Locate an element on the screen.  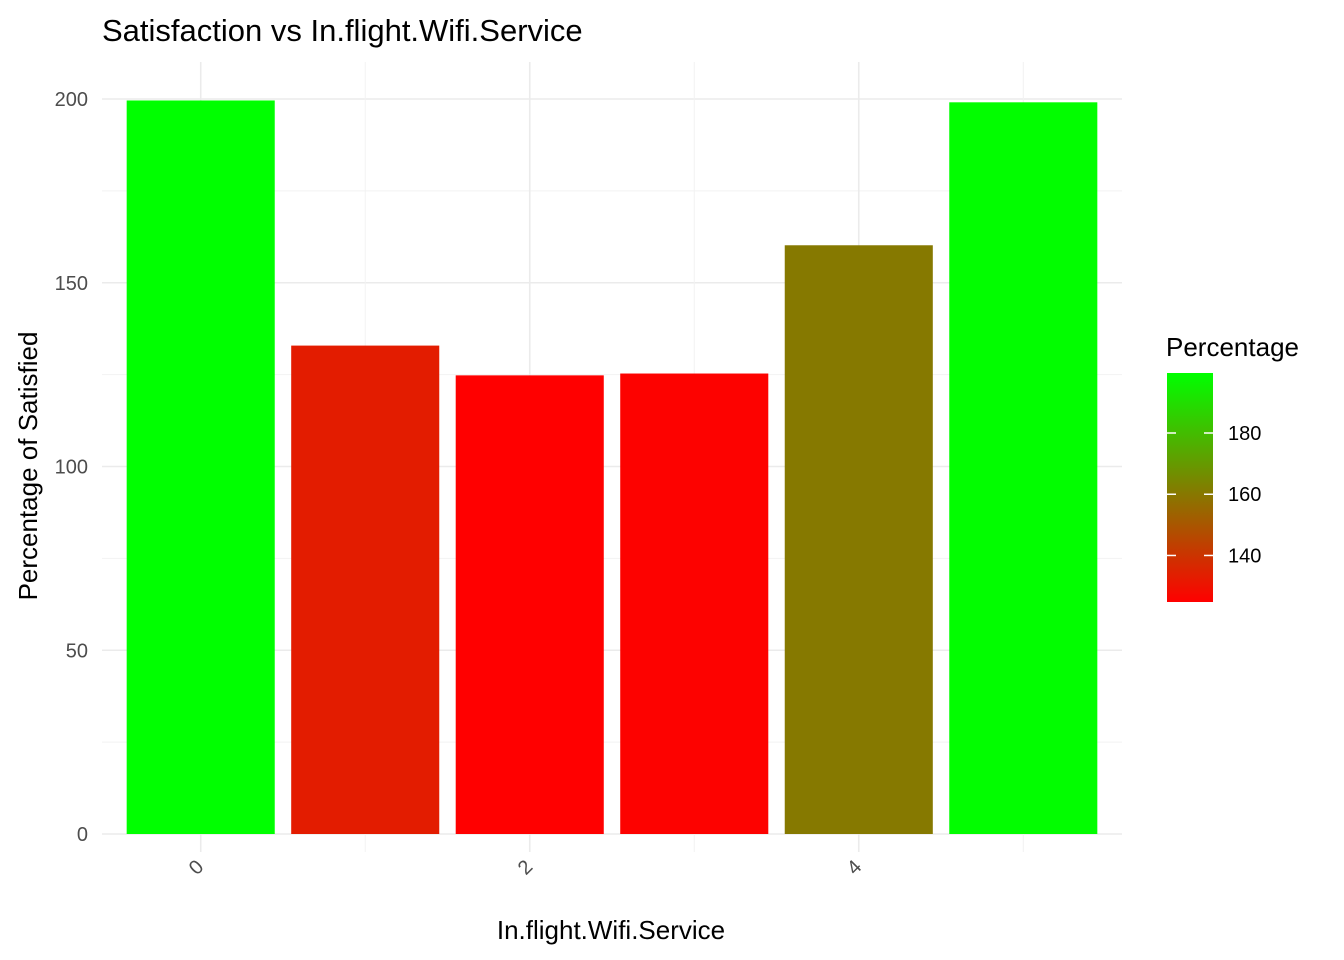
x-tick-label: 2 is located at coordinates (525, 867).